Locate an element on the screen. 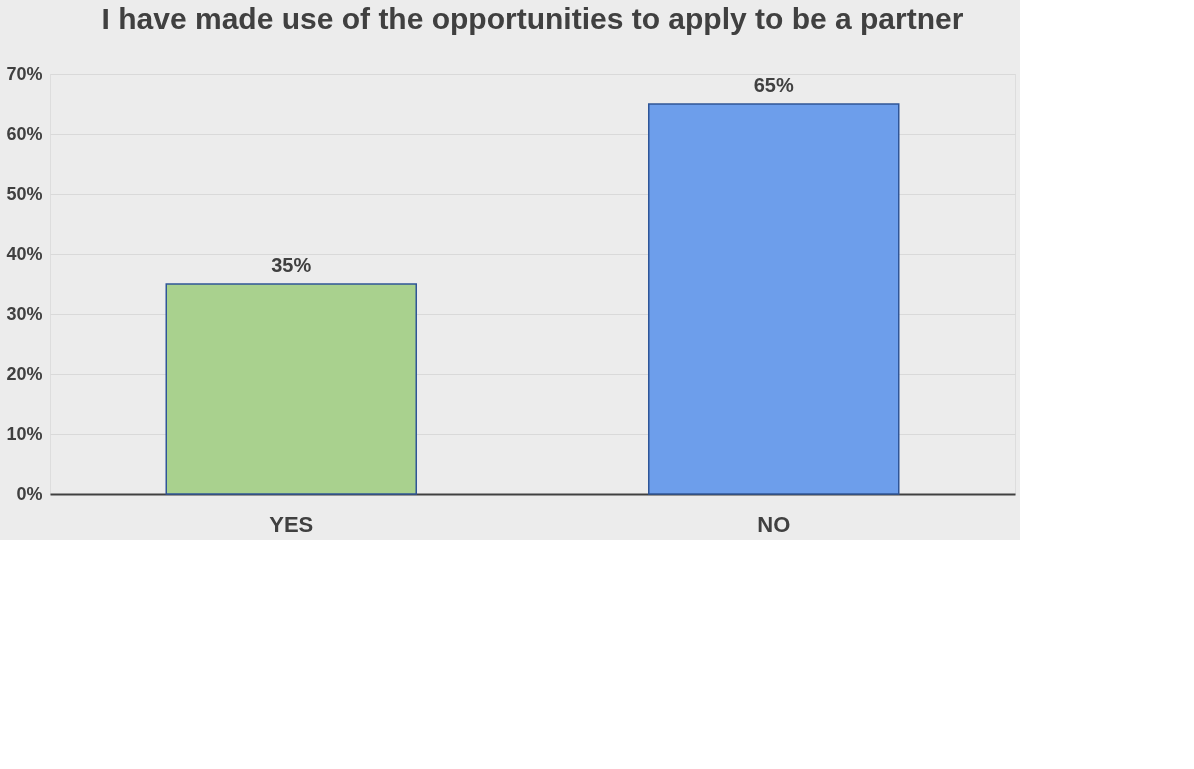 This screenshot has width=1194, height=769. x-tick-label: NO is located at coordinates (774, 524).